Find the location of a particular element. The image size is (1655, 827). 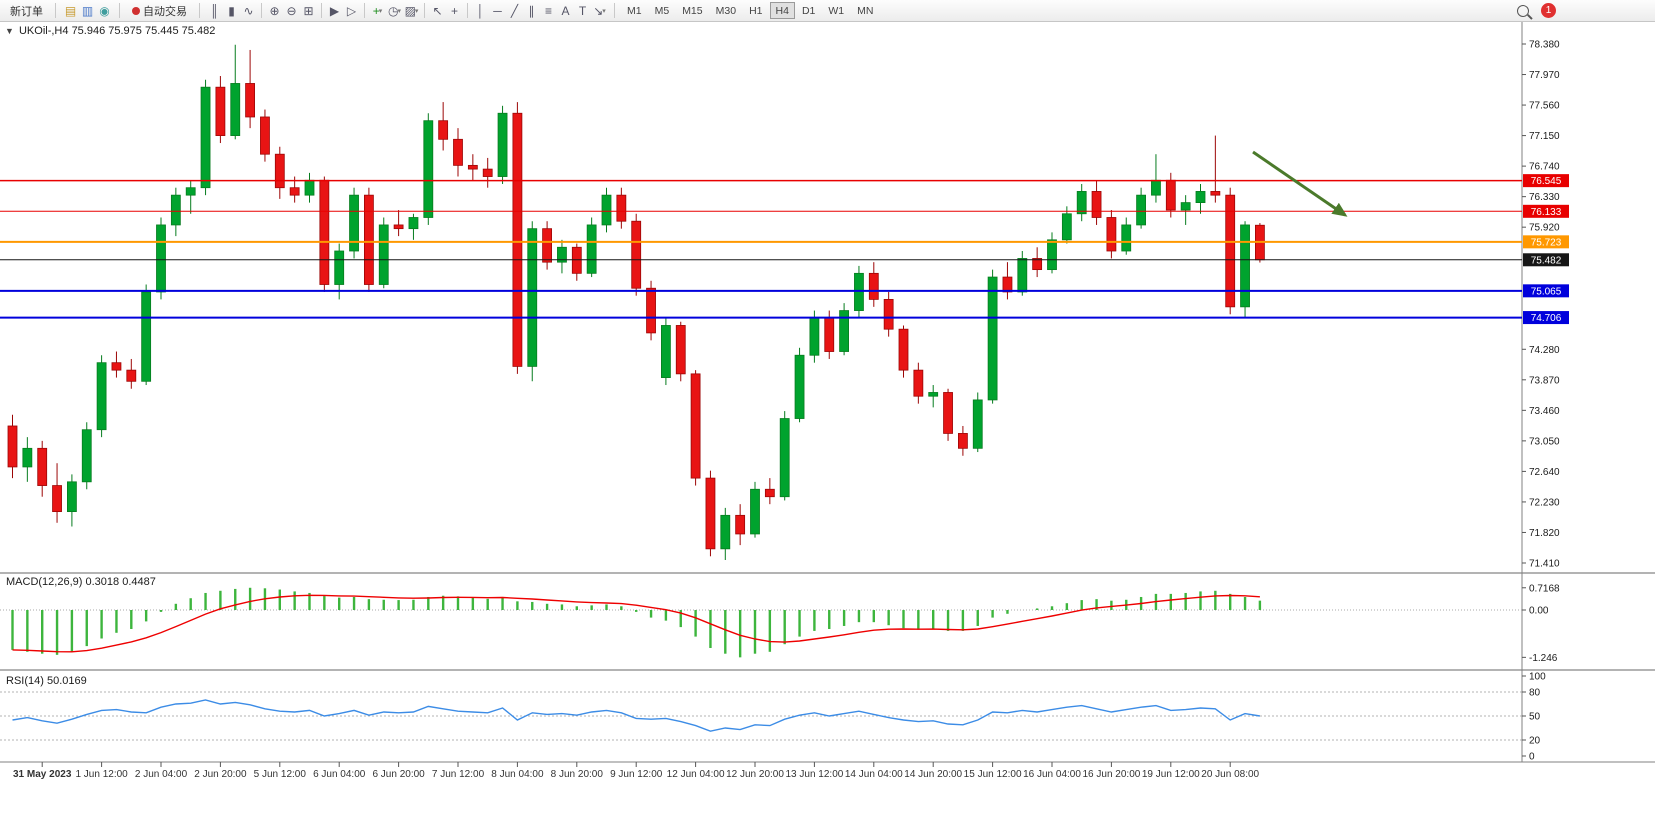

tile-windows-icon: ⊞ is located at coordinates (308, 10).